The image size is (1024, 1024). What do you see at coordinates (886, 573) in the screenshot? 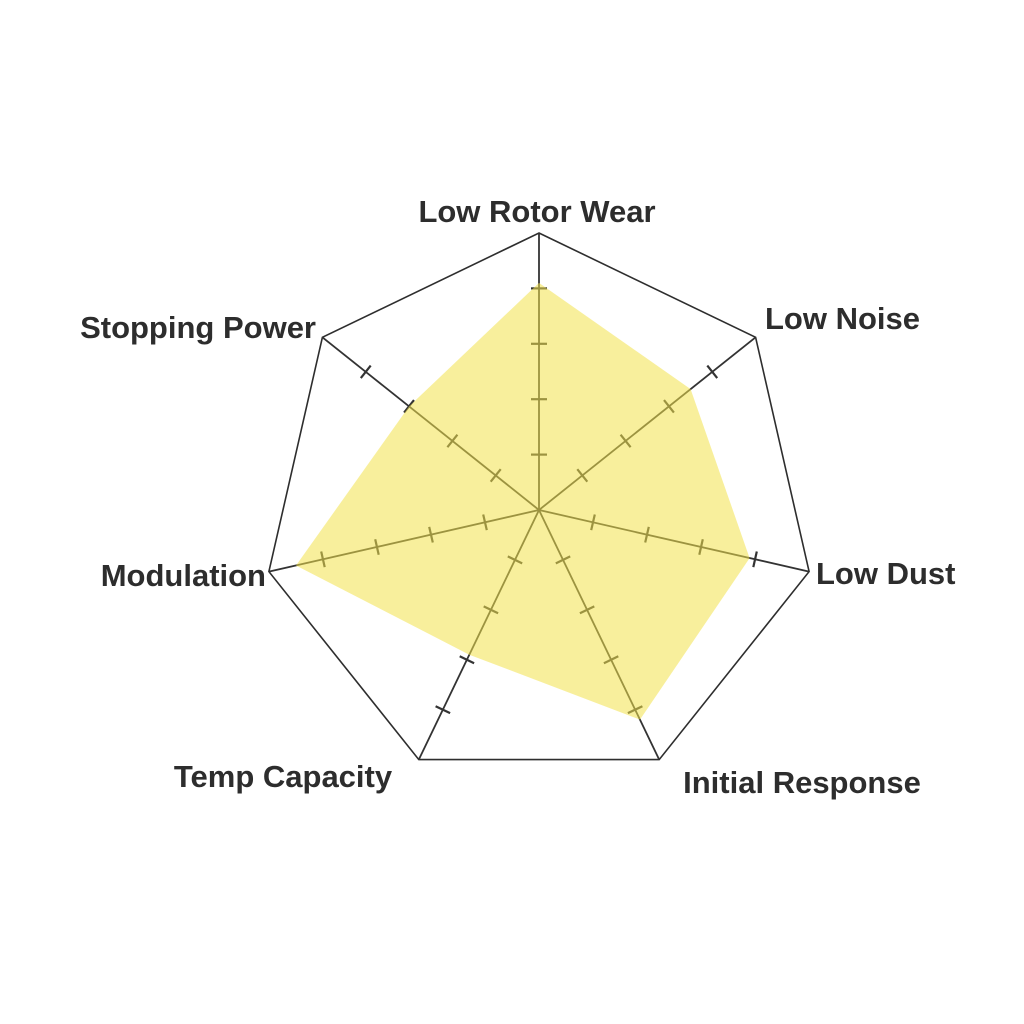
I see `axis-label-low-dust: Low Dust` at bounding box center [886, 573].